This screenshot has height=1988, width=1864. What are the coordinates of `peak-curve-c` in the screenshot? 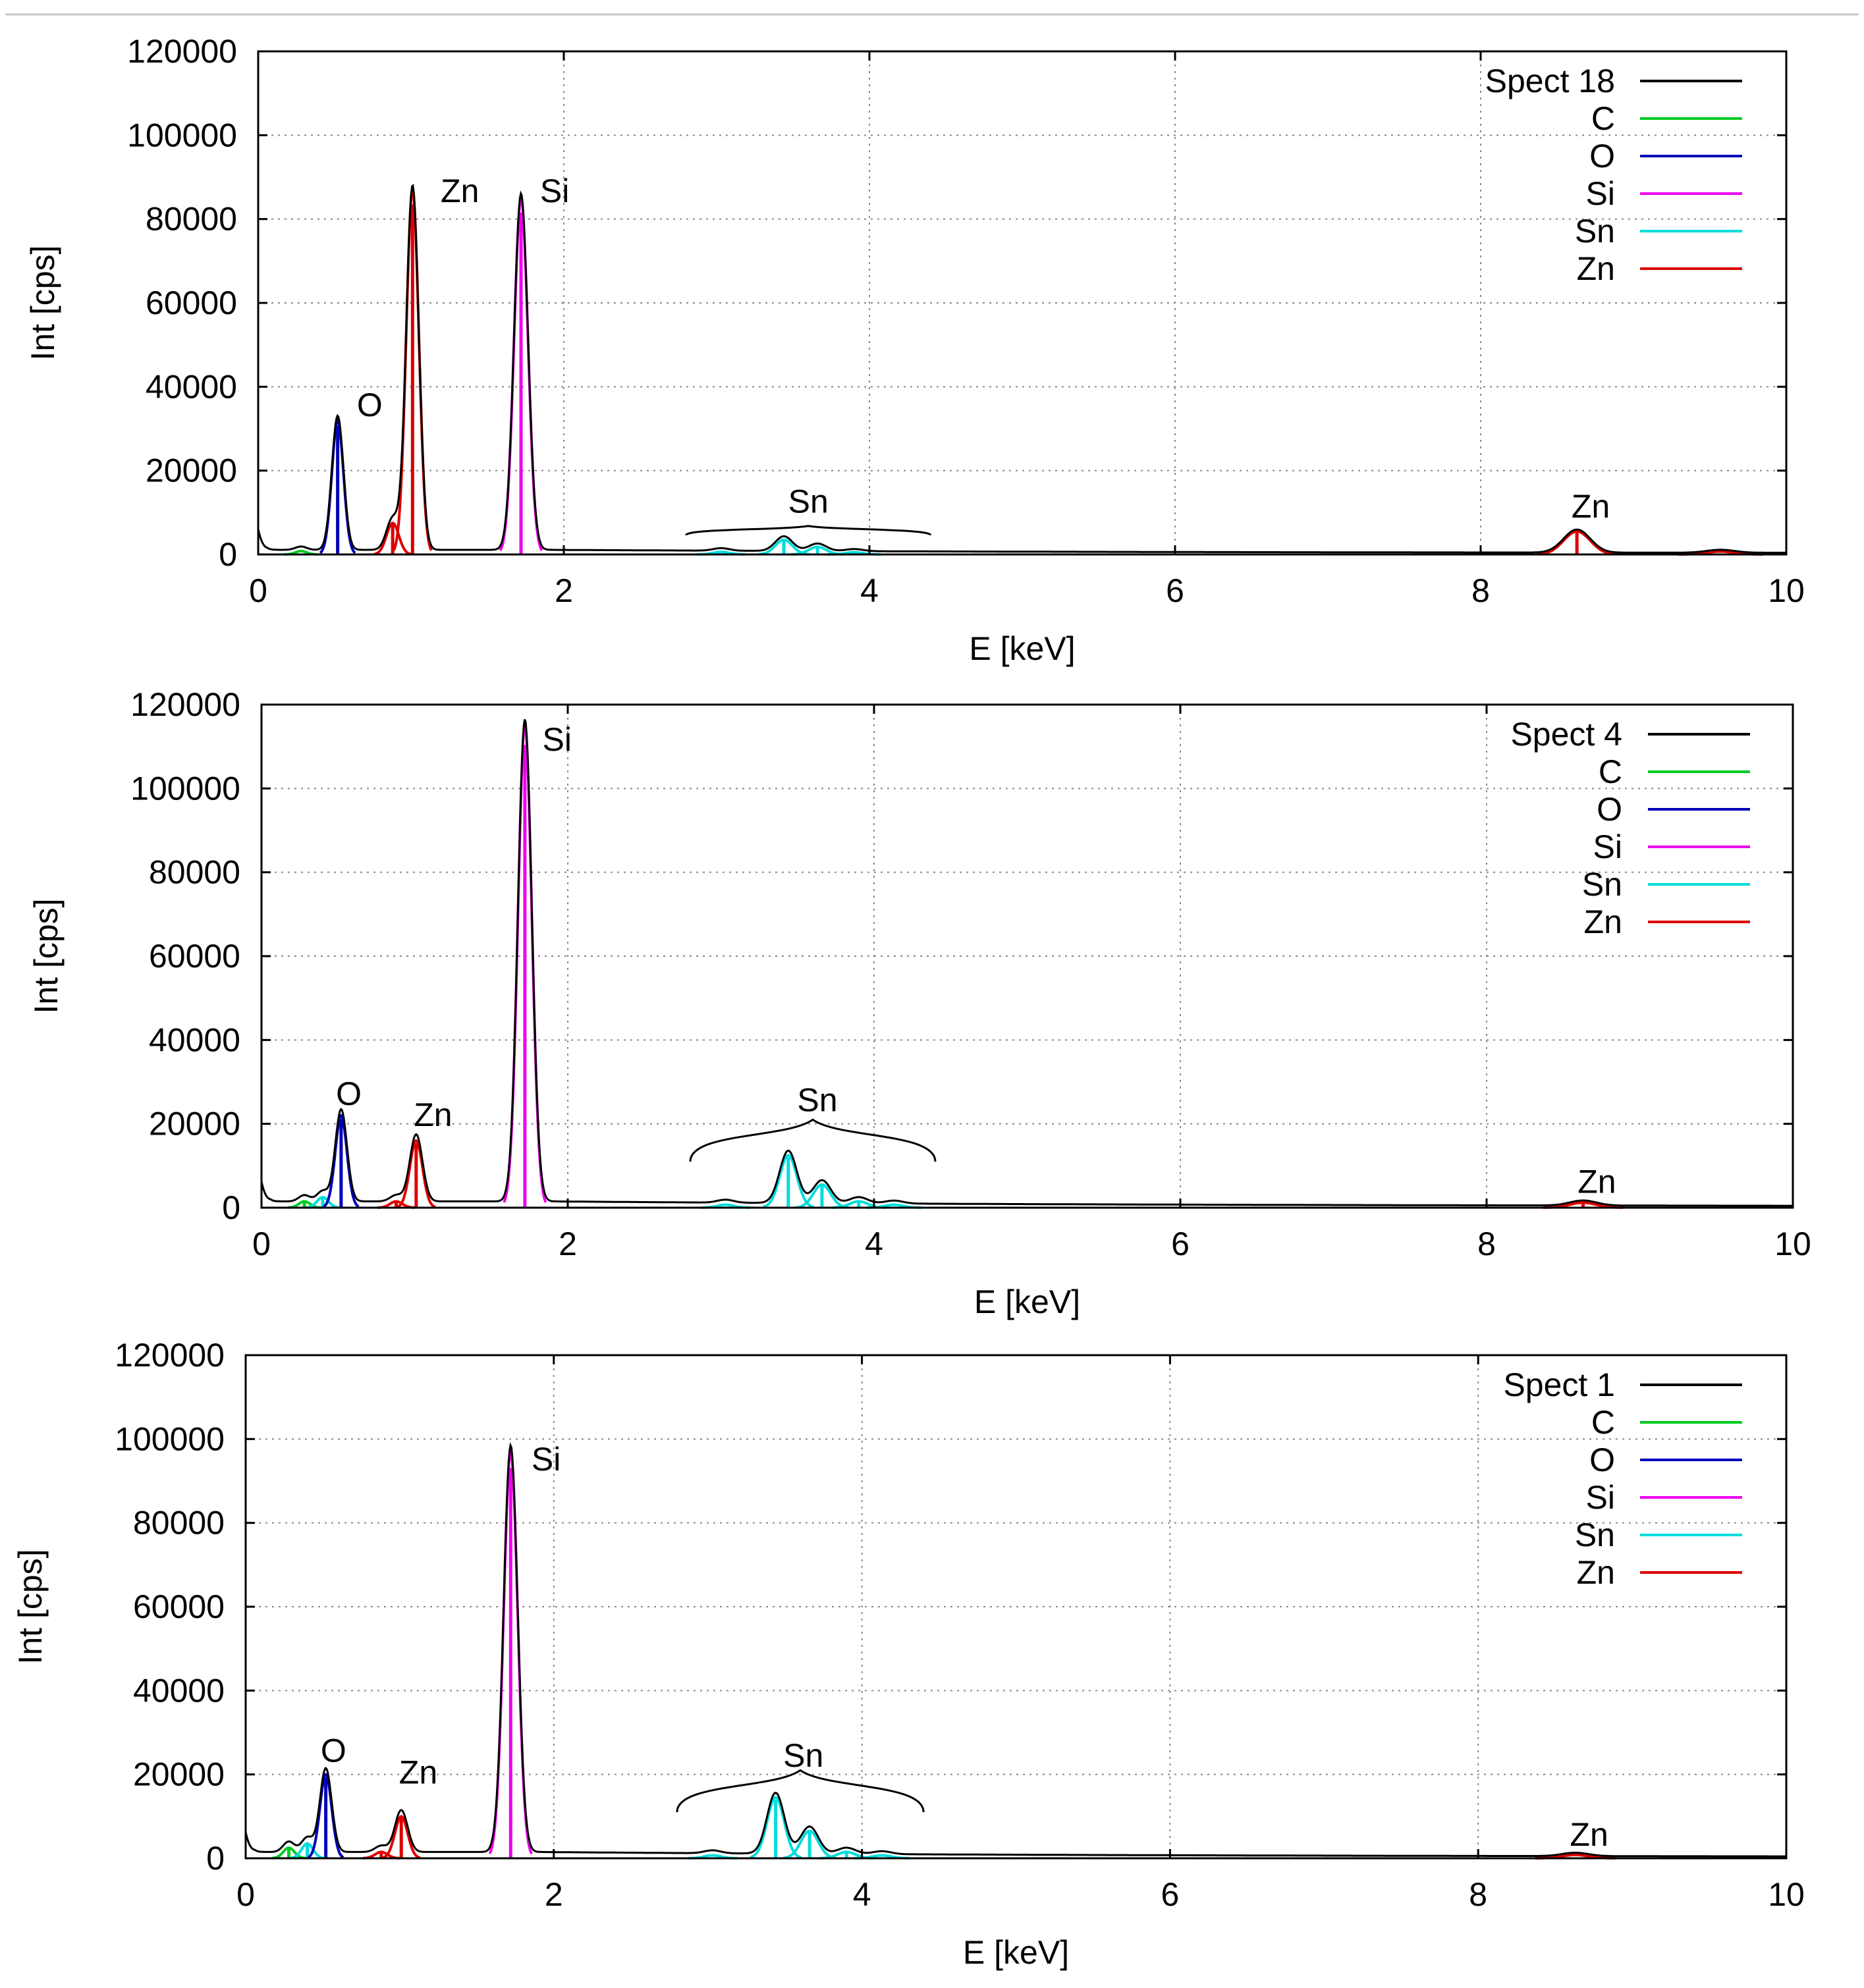 It's located at (288, 1853).